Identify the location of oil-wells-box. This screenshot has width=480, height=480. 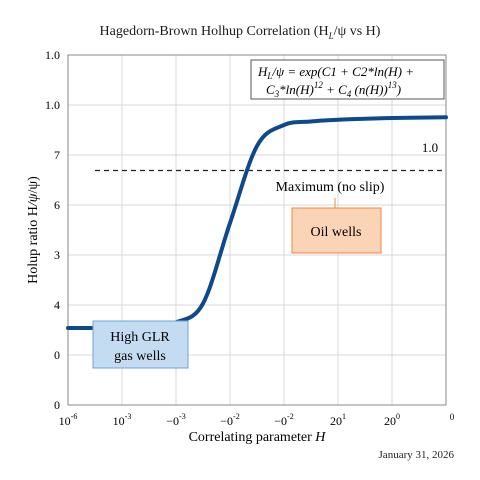
(336, 230).